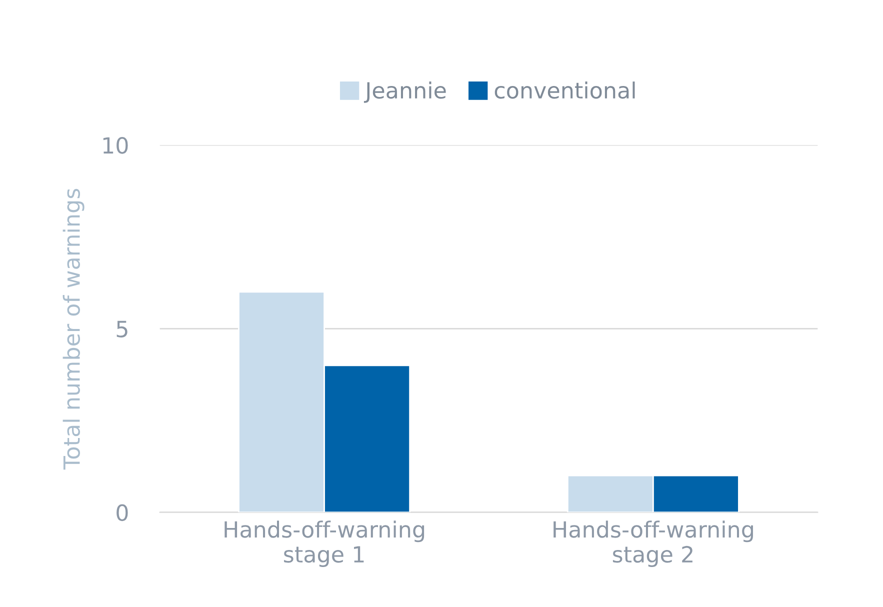 The height and width of the screenshot is (607, 883). Describe the element at coordinates (564, 90) in the screenshot. I see `legend-label: conventional` at that location.